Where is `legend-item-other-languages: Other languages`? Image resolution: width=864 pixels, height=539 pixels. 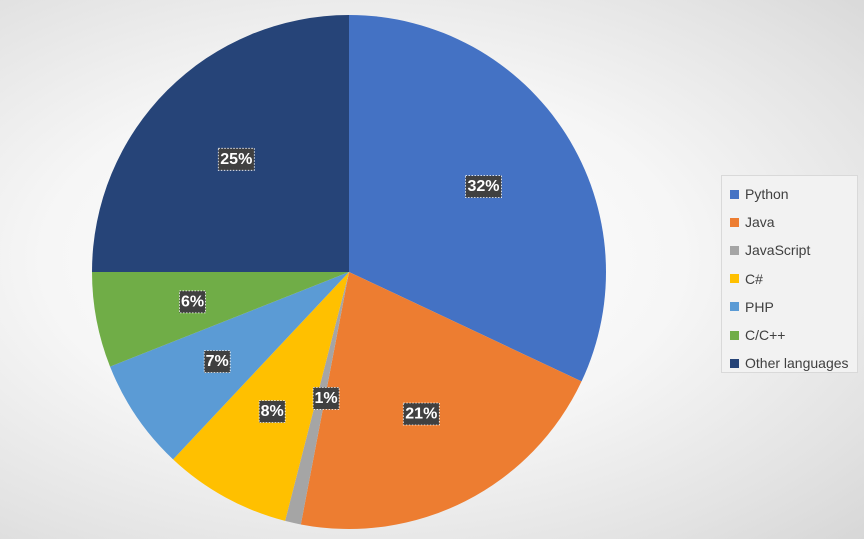
legend-item-other-languages: Other languages is located at coordinates (789, 363).